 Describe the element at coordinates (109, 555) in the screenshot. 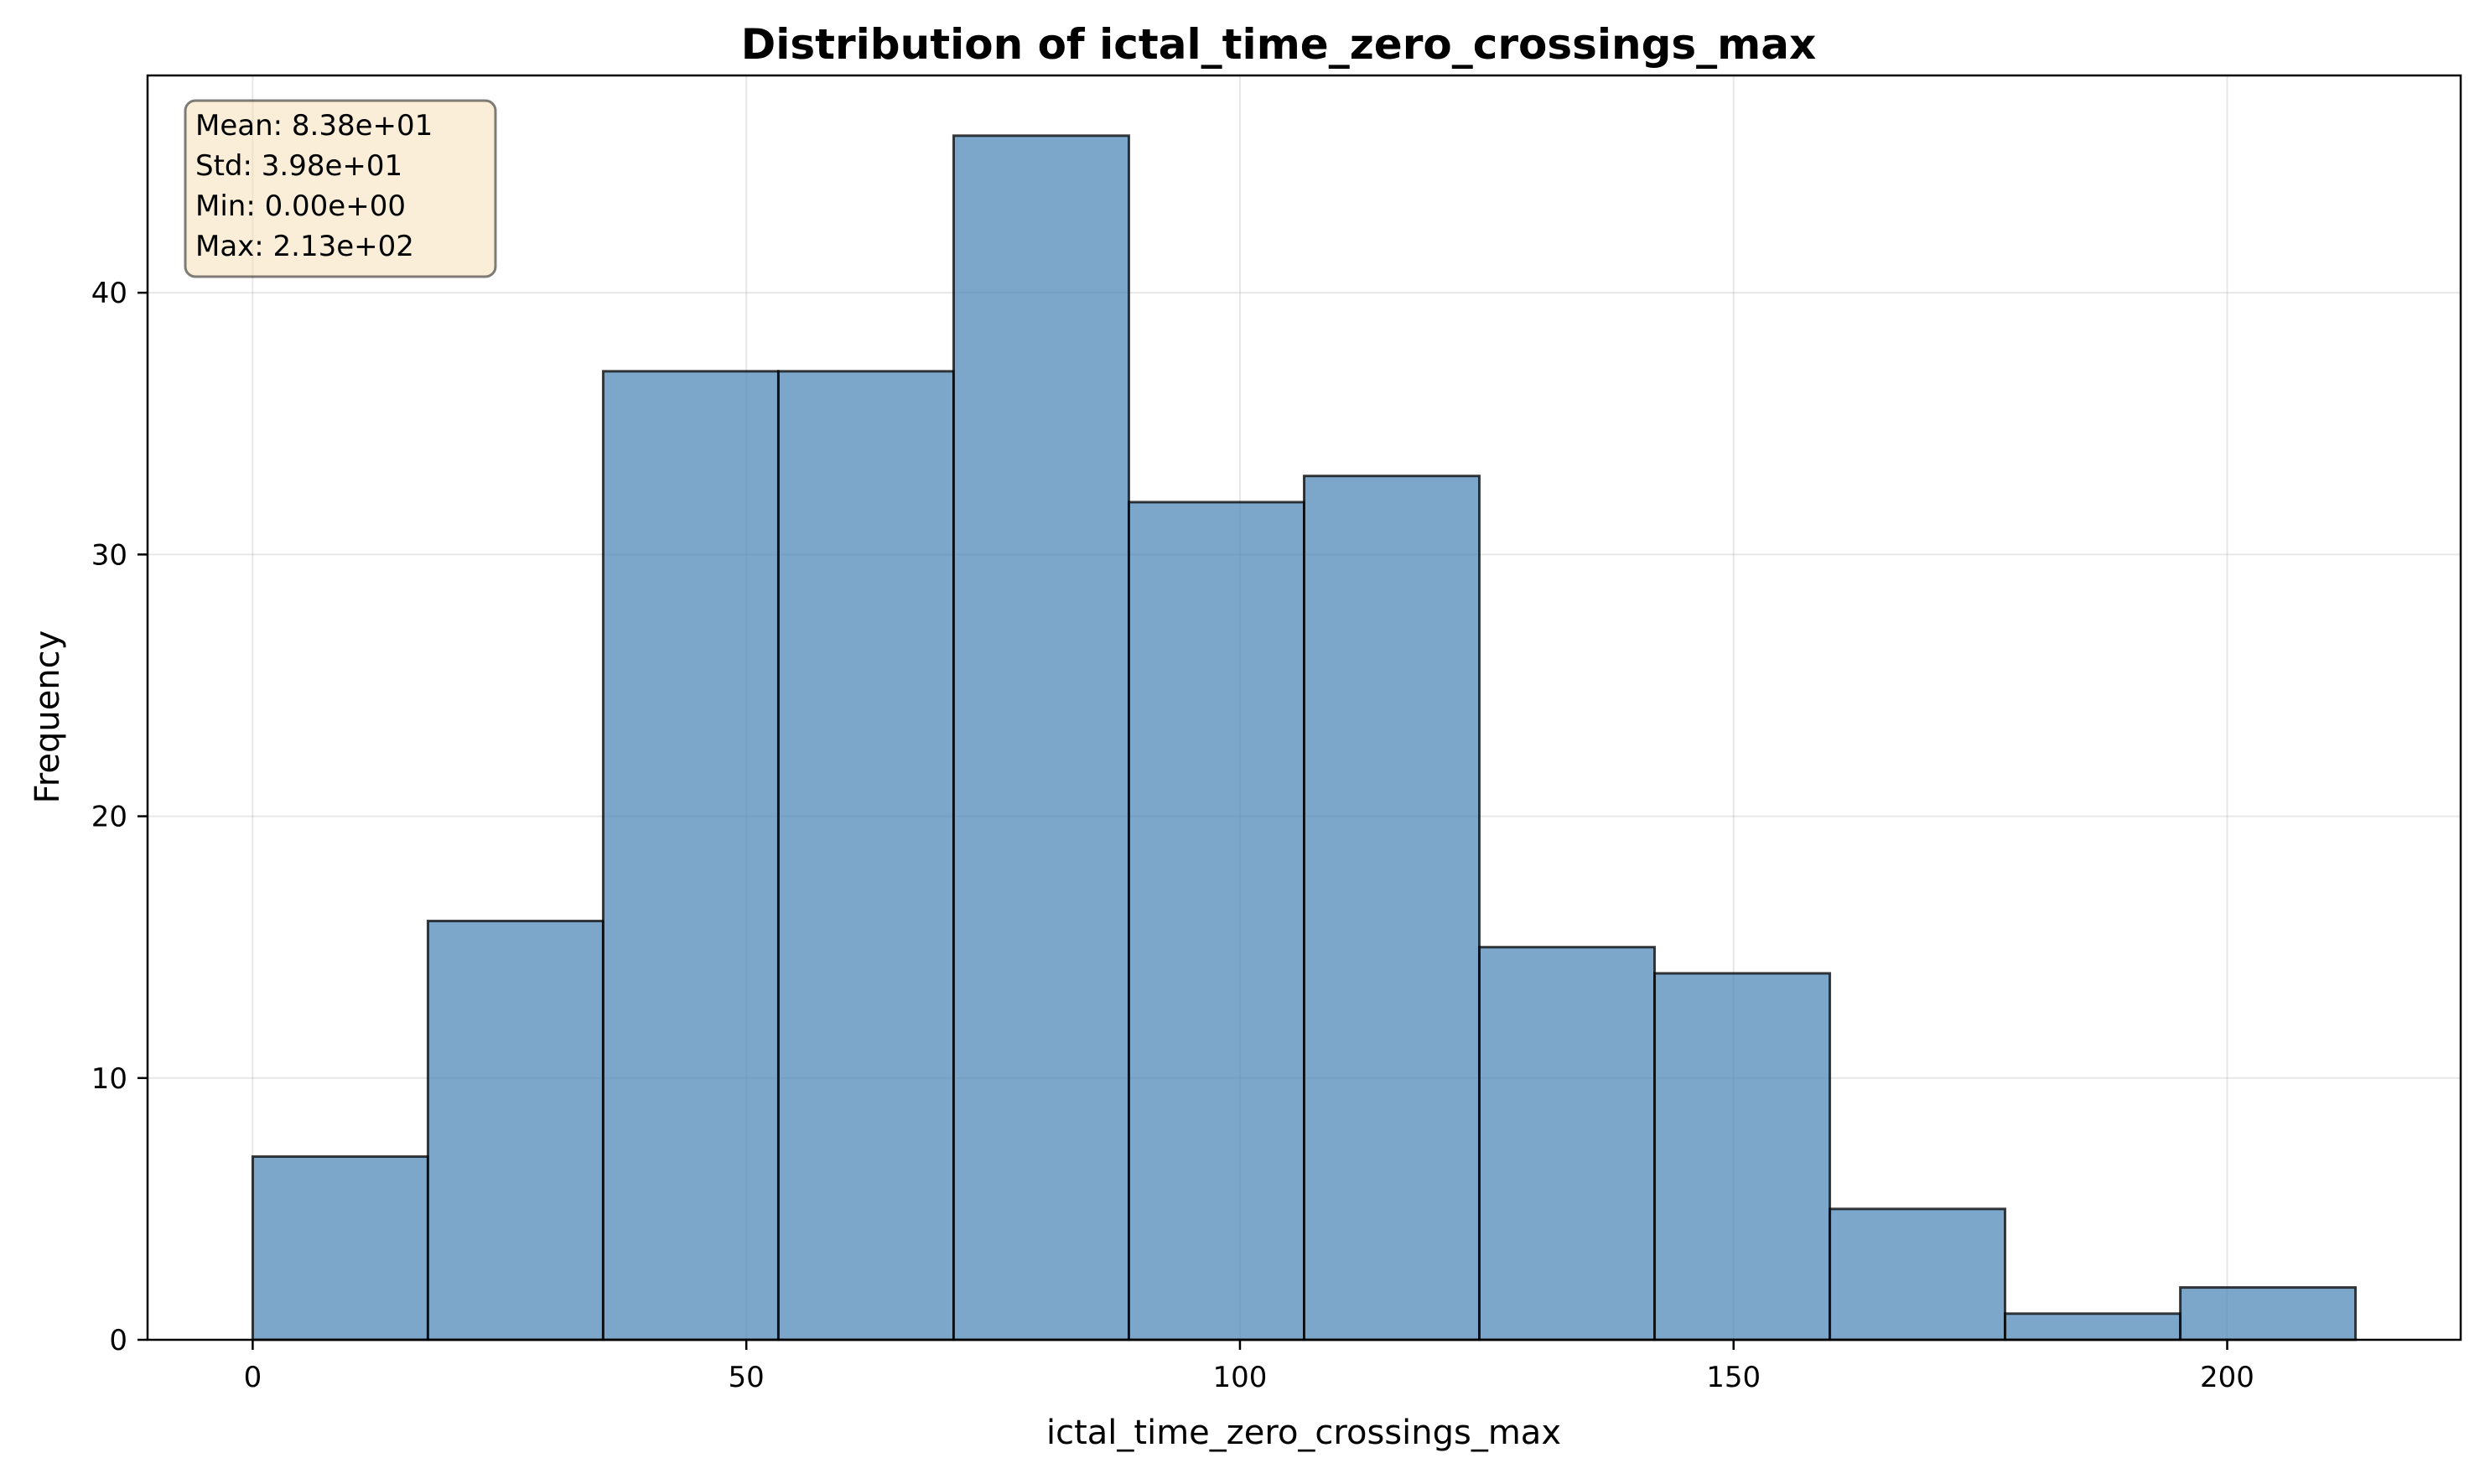

I see `y-tick-label: 30` at that location.